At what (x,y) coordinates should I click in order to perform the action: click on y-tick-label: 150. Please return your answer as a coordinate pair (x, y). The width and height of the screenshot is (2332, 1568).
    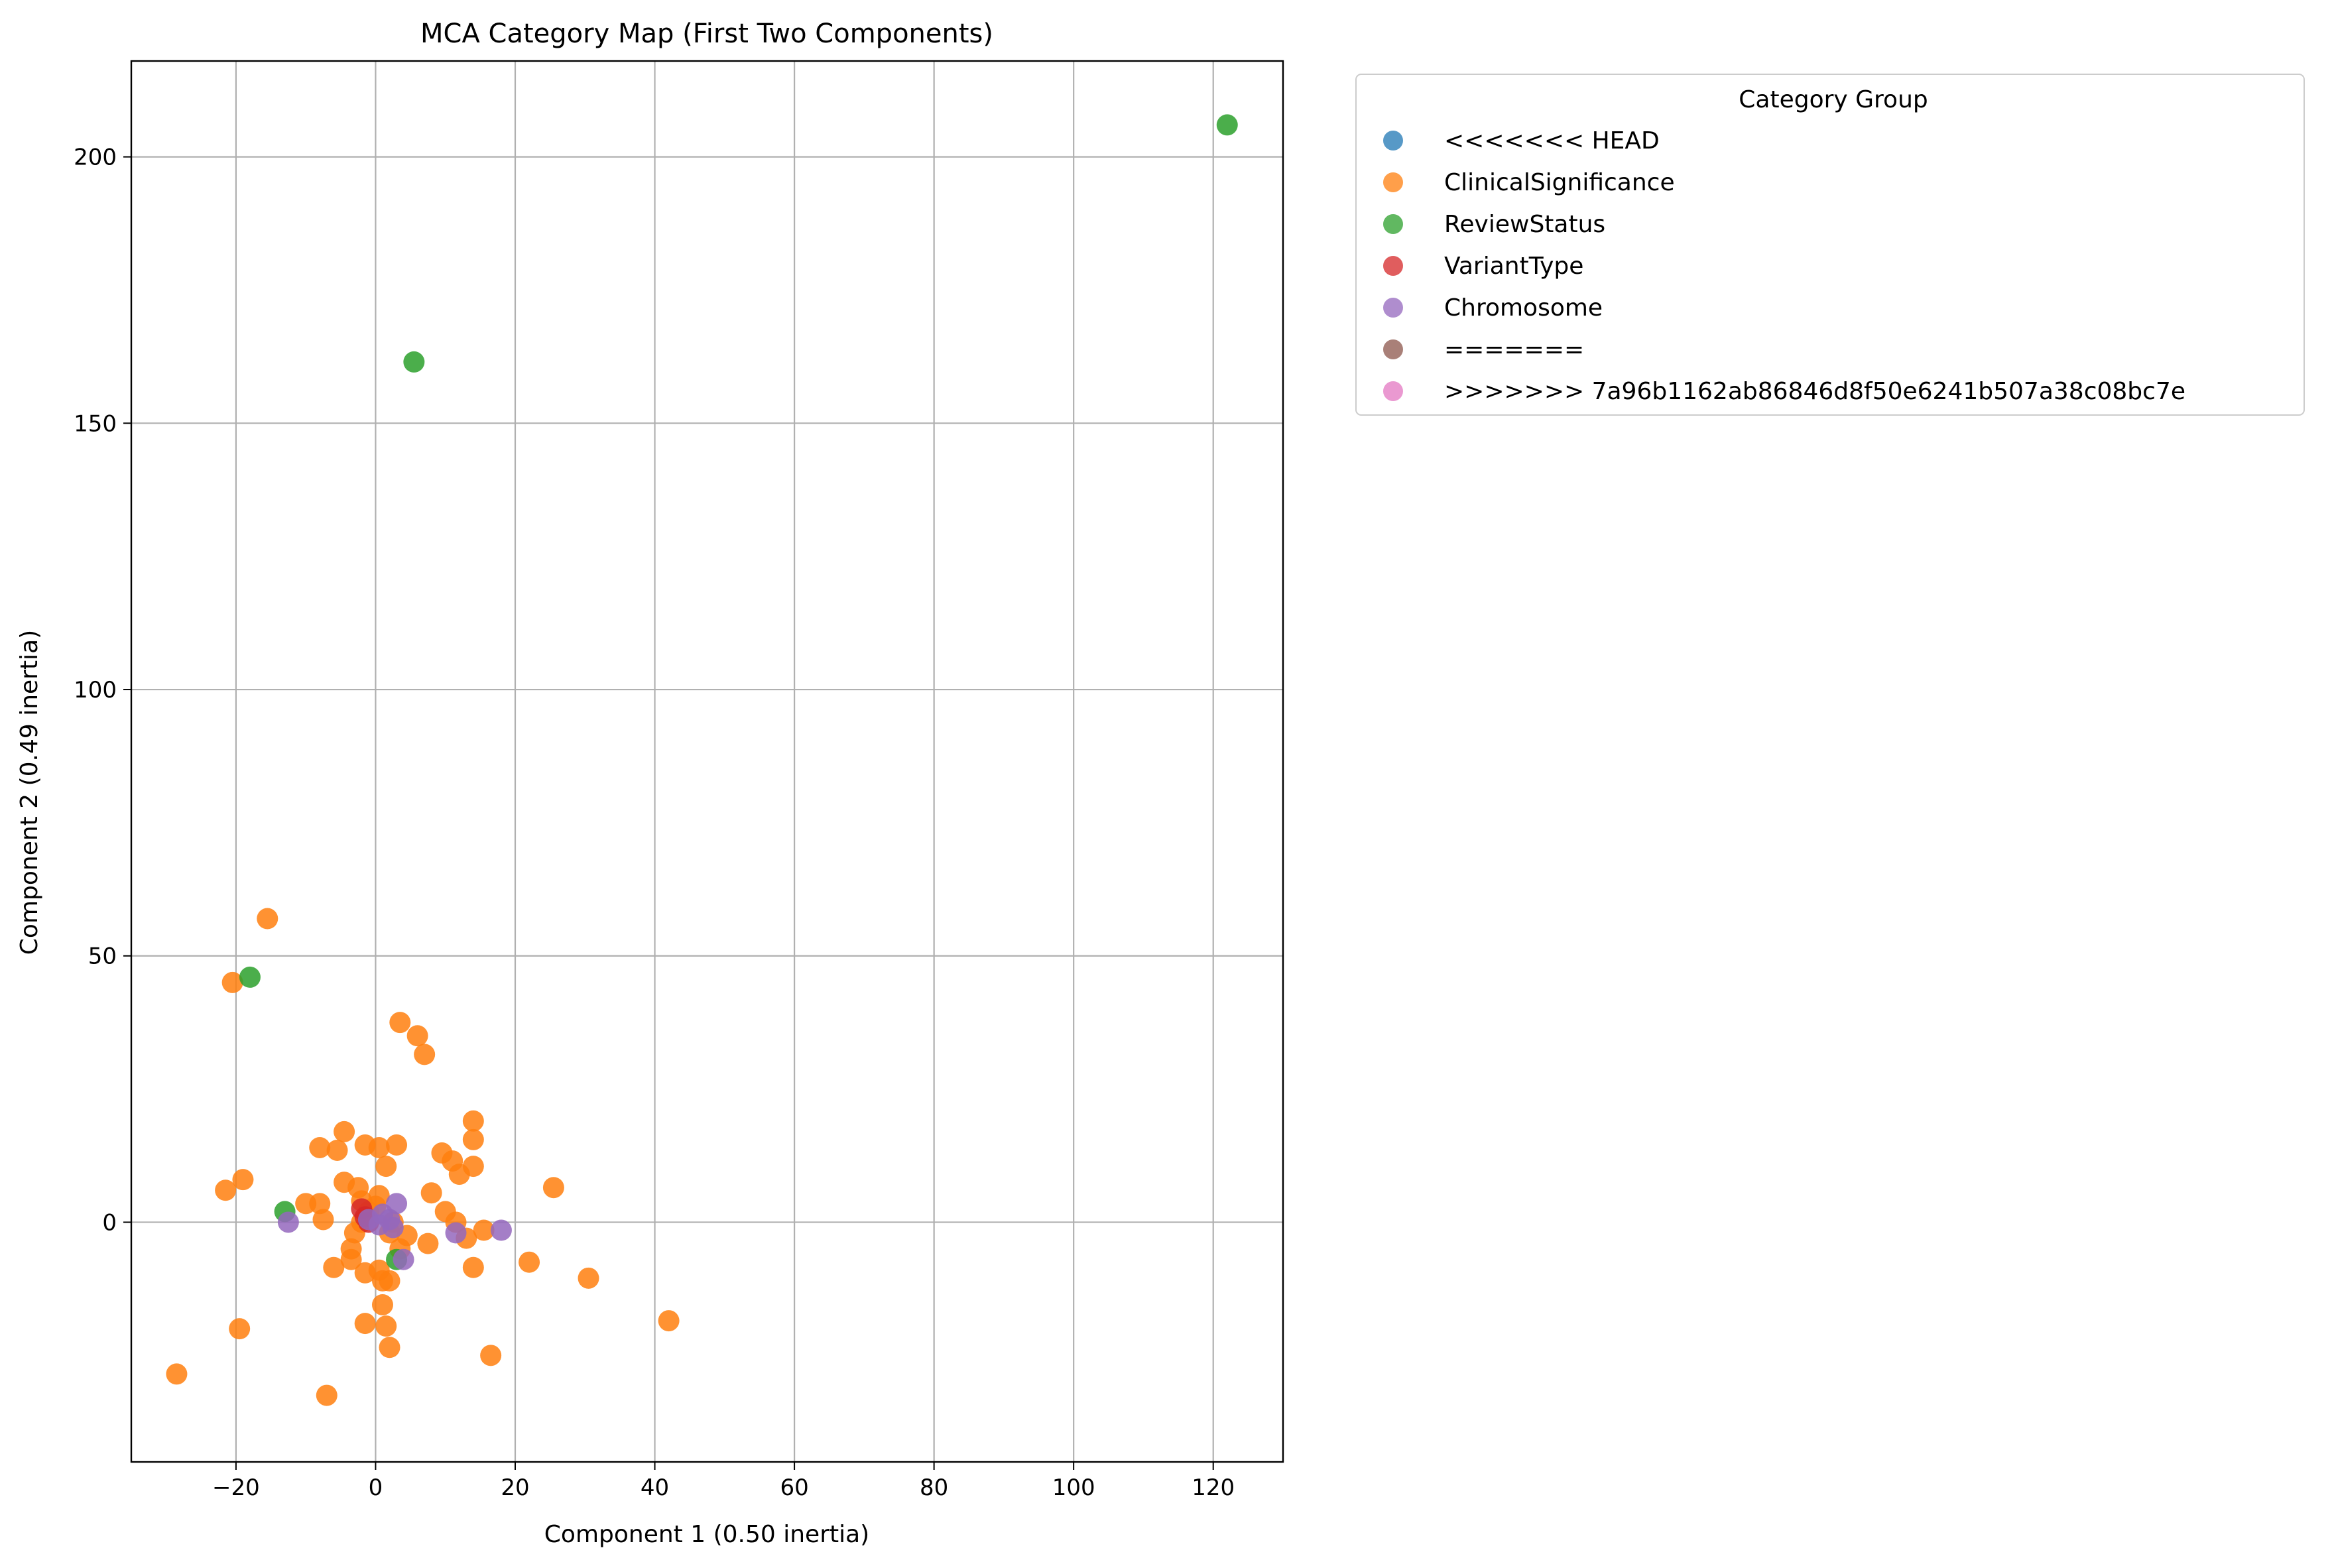
    Looking at the image, I should click on (95, 423).